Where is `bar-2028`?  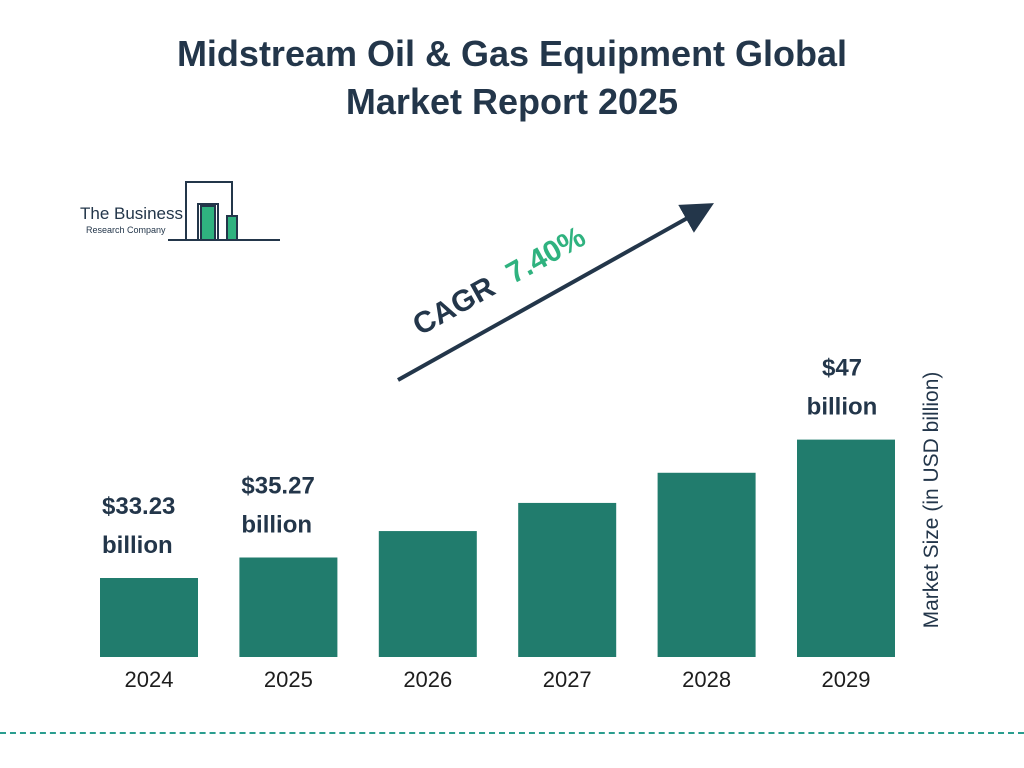 bar-2028 is located at coordinates (706, 564).